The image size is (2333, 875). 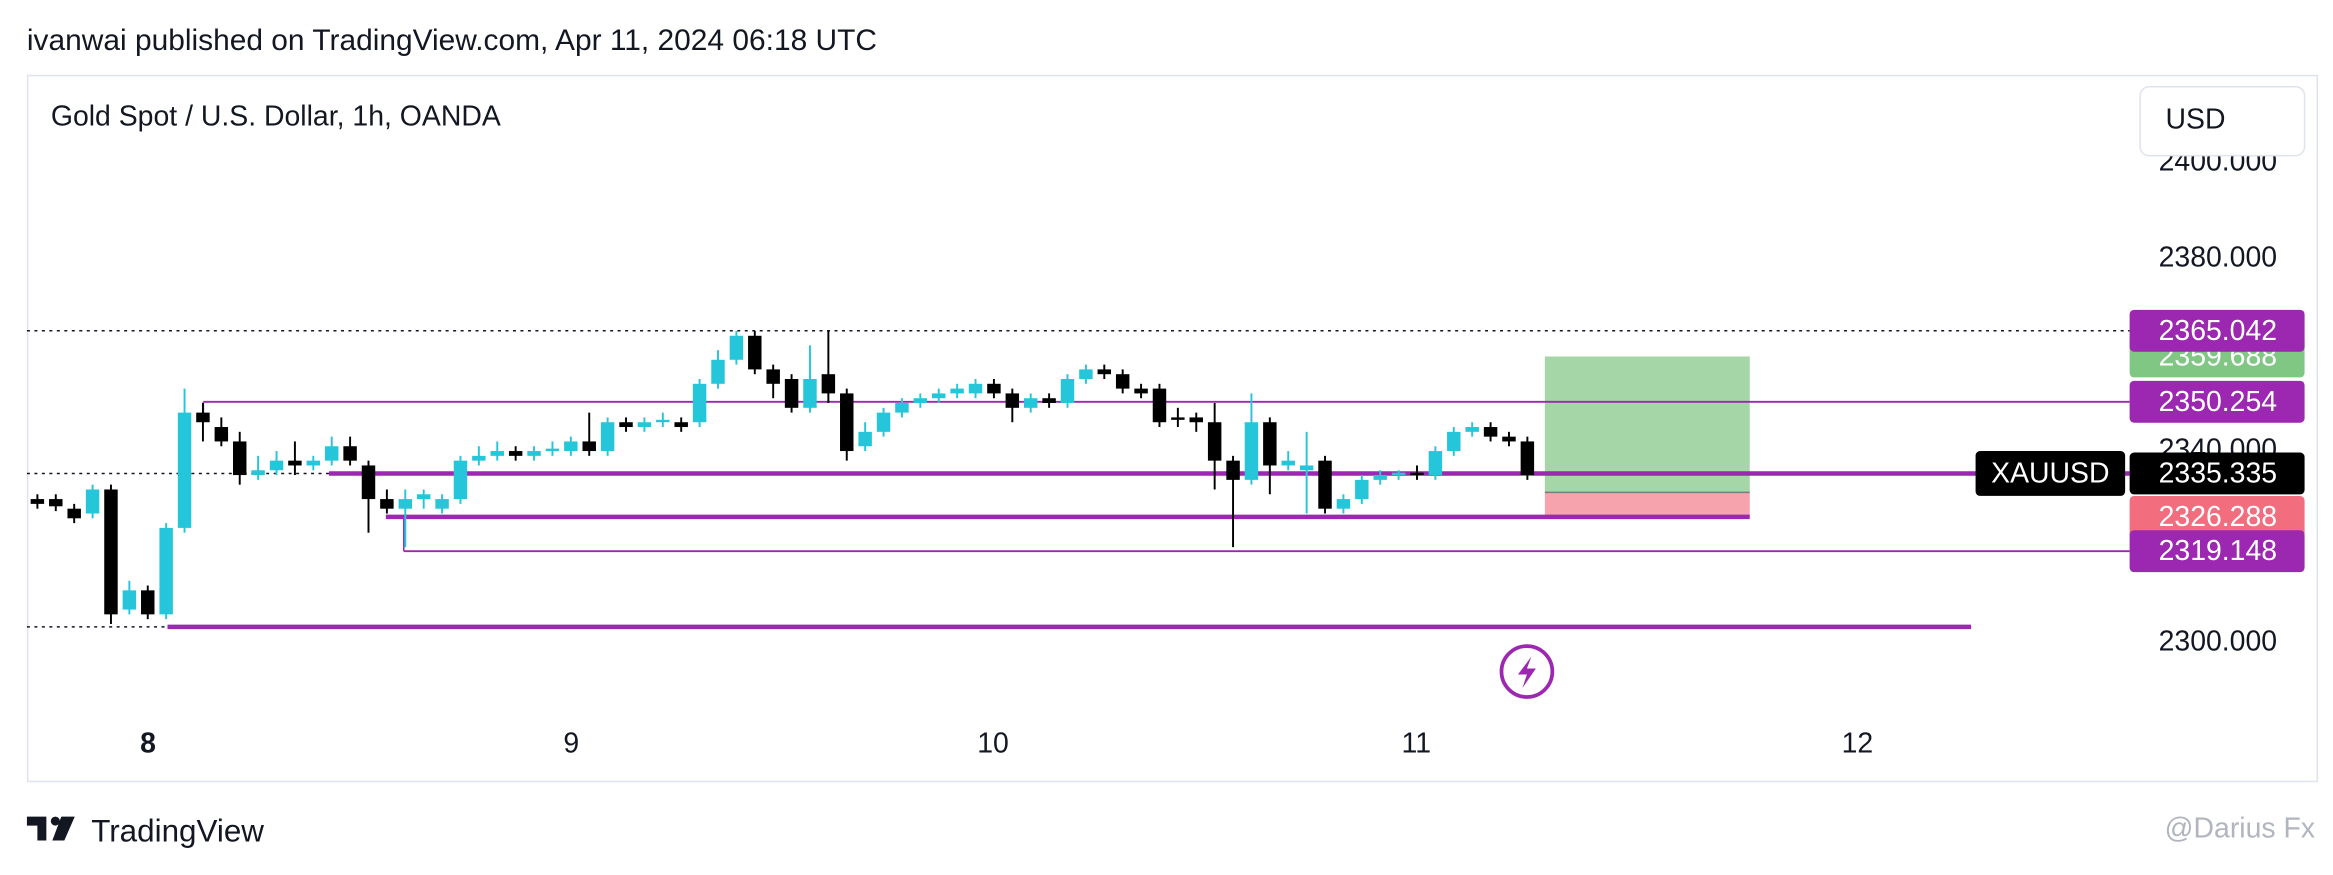 I want to click on x-tick-label: 9, so click(x=571, y=743).